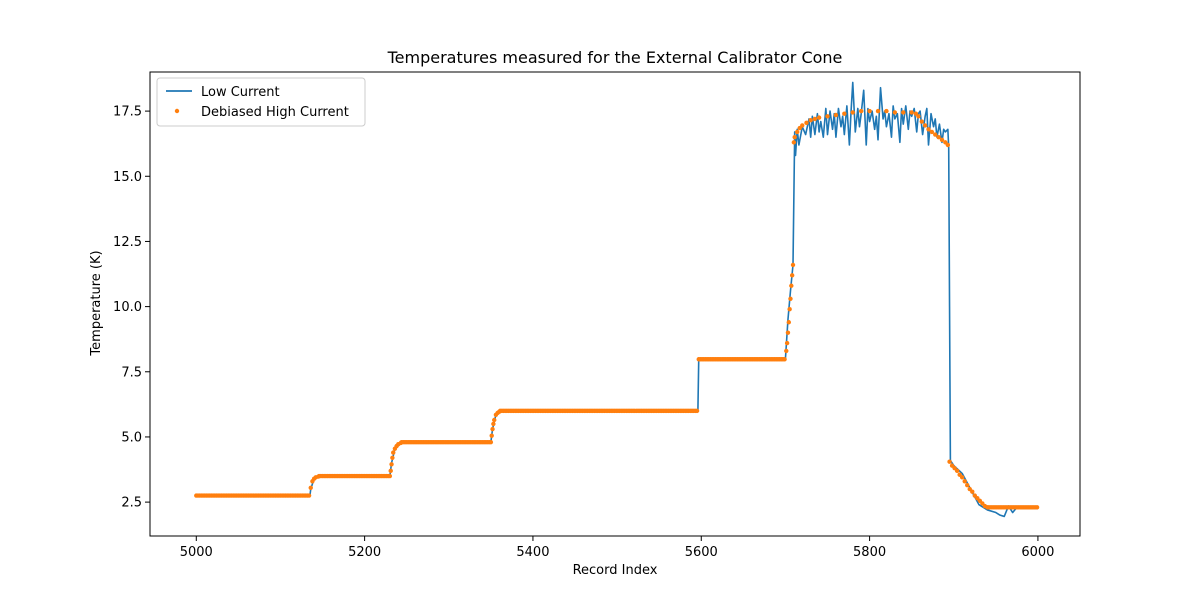 This screenshot has height=600, width=1200. What do you see at coordinates (96, 303) in the screenshot?
I see `y-axis-label: Temperature (K)` at bounding box center [96, 303].